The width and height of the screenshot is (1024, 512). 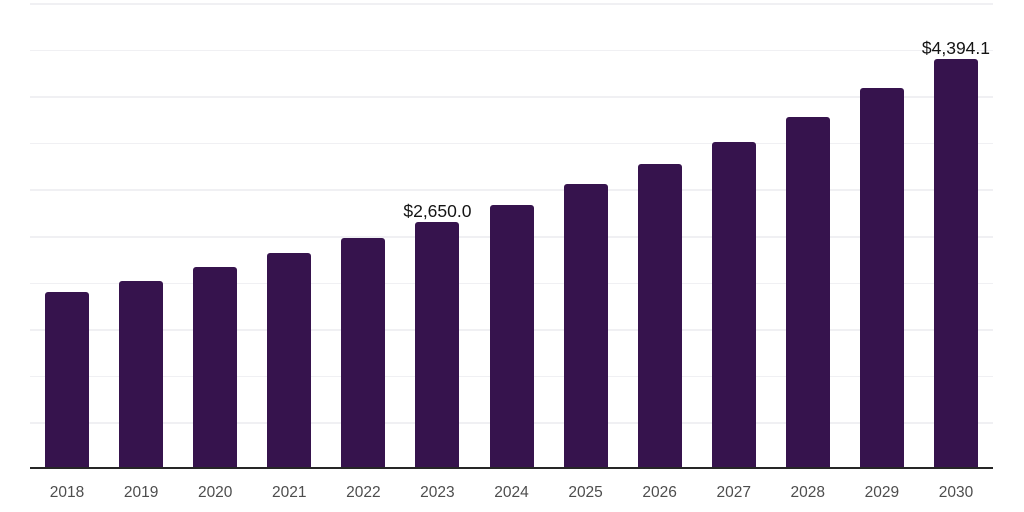 I want to click on bar-2021, so click(x=289, y=360).